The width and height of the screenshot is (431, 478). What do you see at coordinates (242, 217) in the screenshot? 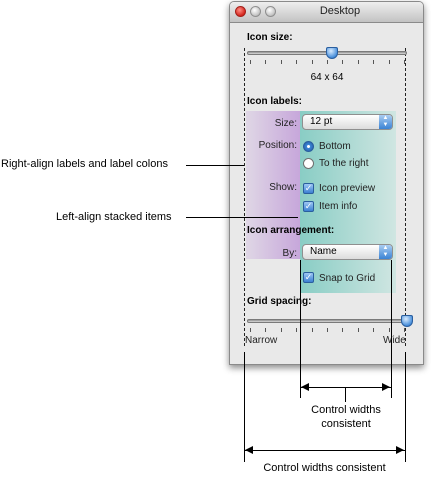
I see `annotation-left-align-leader` at bounding box center [242, 217].